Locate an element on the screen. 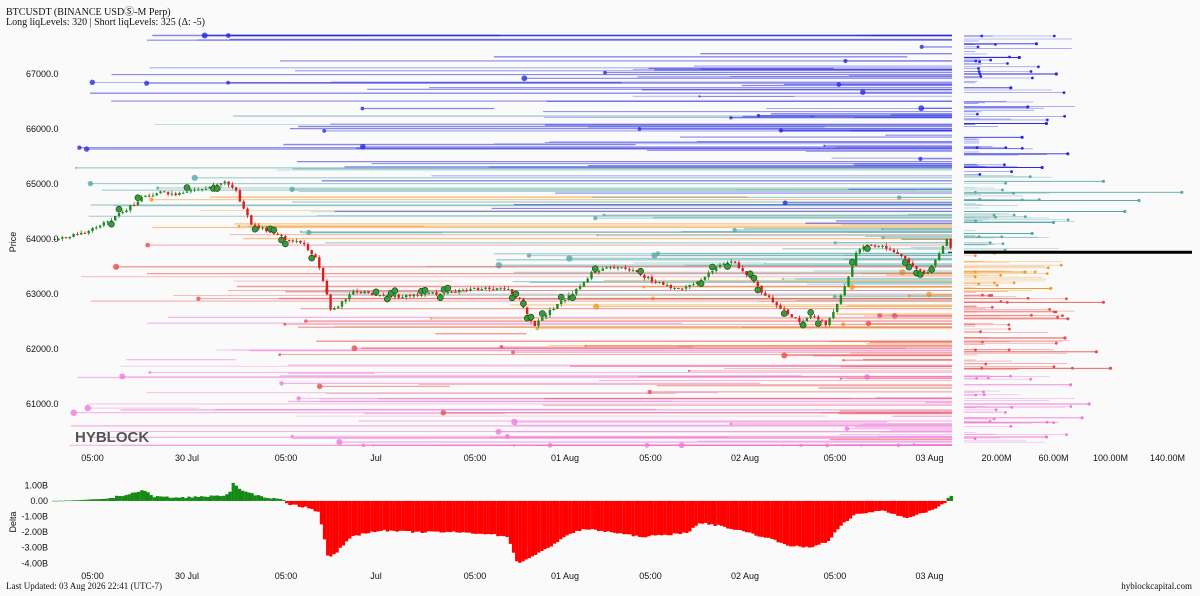  site-credit: hyblockcapital.com is located at coordinates (1156, 586).